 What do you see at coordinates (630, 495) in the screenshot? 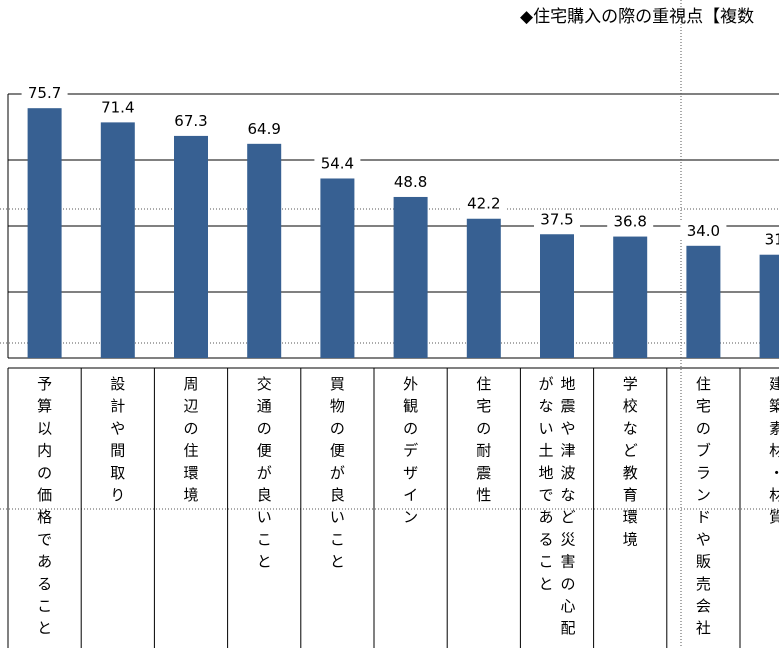
I see `category-label-char: 育` at bounding box center [630, 495].